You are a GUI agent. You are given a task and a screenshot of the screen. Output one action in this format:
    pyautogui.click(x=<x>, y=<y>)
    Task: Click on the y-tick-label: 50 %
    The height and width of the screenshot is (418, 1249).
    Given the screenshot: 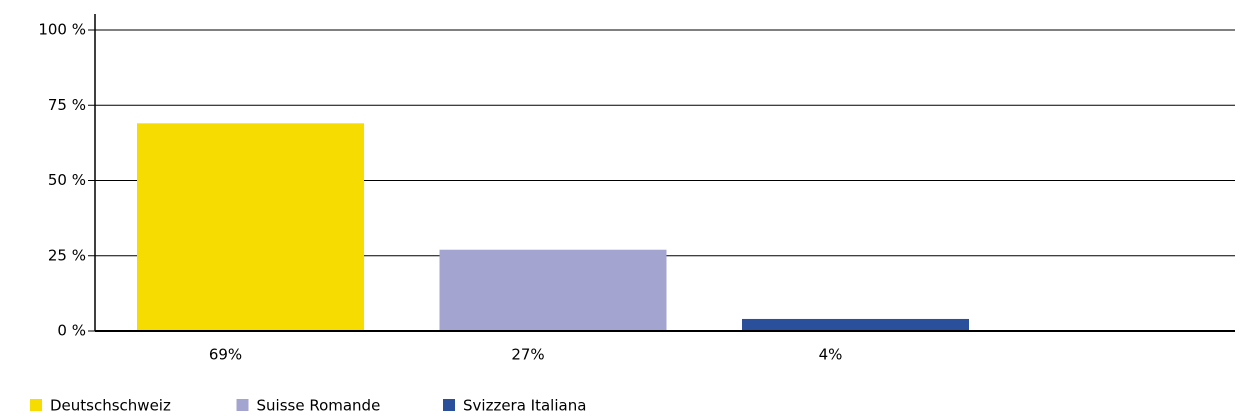 What is the action you would take?
    pyautogui.click(x=67, y=180)
    